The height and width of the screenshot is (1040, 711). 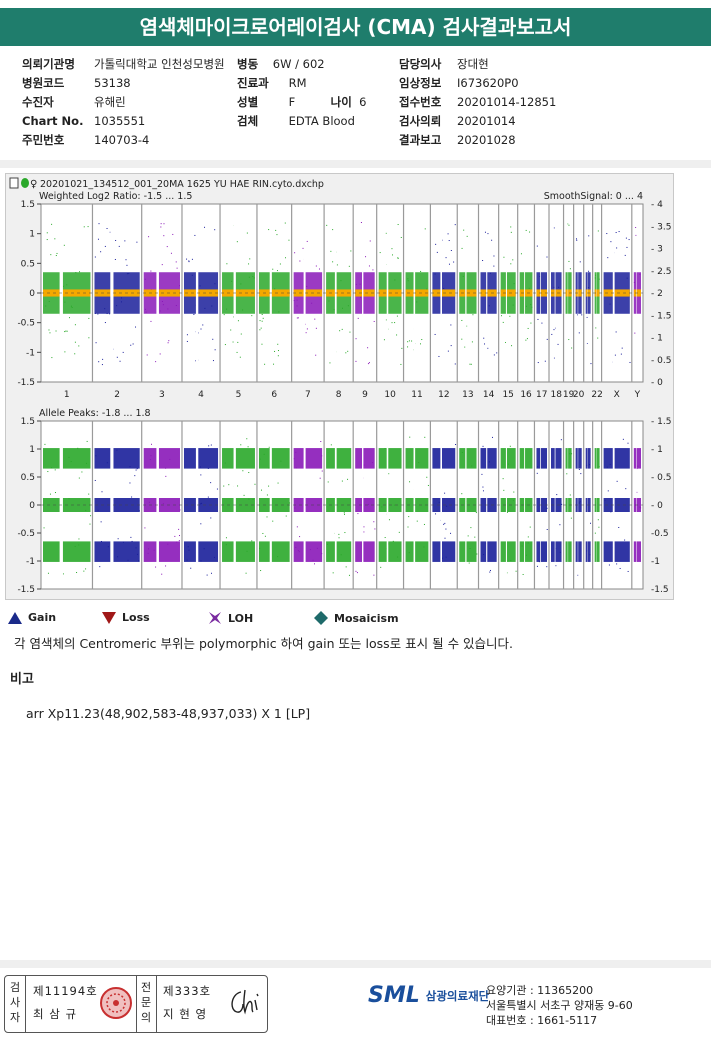 What do you see at coordinates (241, 618) in the screenshot?
I see `legend-loh-label: LOH` at bounding box center [241, 618].